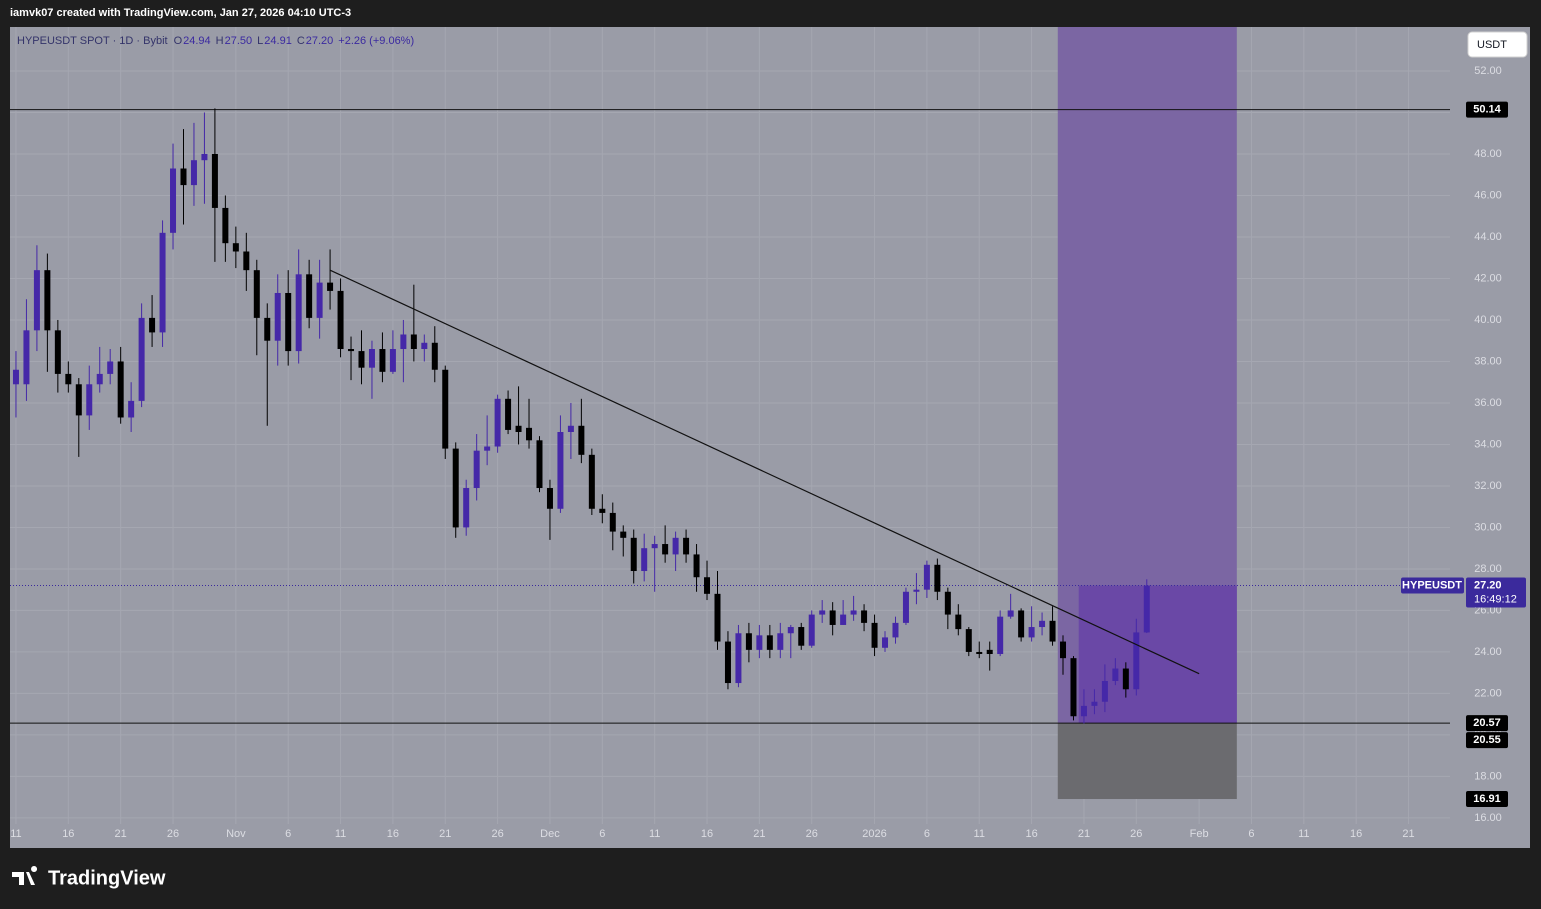 The height and width of the screenshot is (909, 1541). Describe the element at coordinates (92, 41) in the screenshot. I see `symbol: HYPEUSDT SPOT · 1D · Bybit` at that location.